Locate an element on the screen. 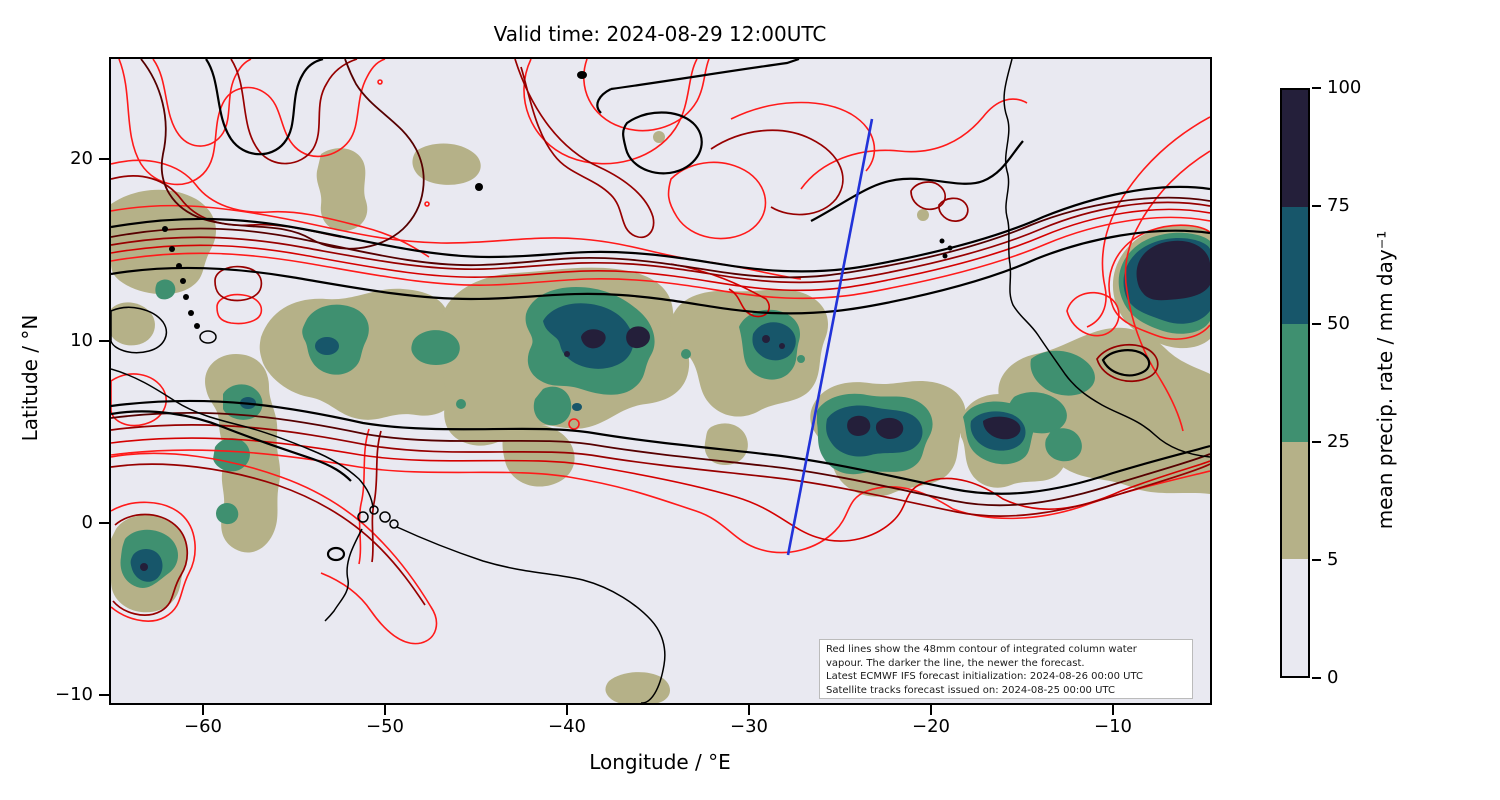  y-tick-label: 10 is located at coordinates (81, 340).